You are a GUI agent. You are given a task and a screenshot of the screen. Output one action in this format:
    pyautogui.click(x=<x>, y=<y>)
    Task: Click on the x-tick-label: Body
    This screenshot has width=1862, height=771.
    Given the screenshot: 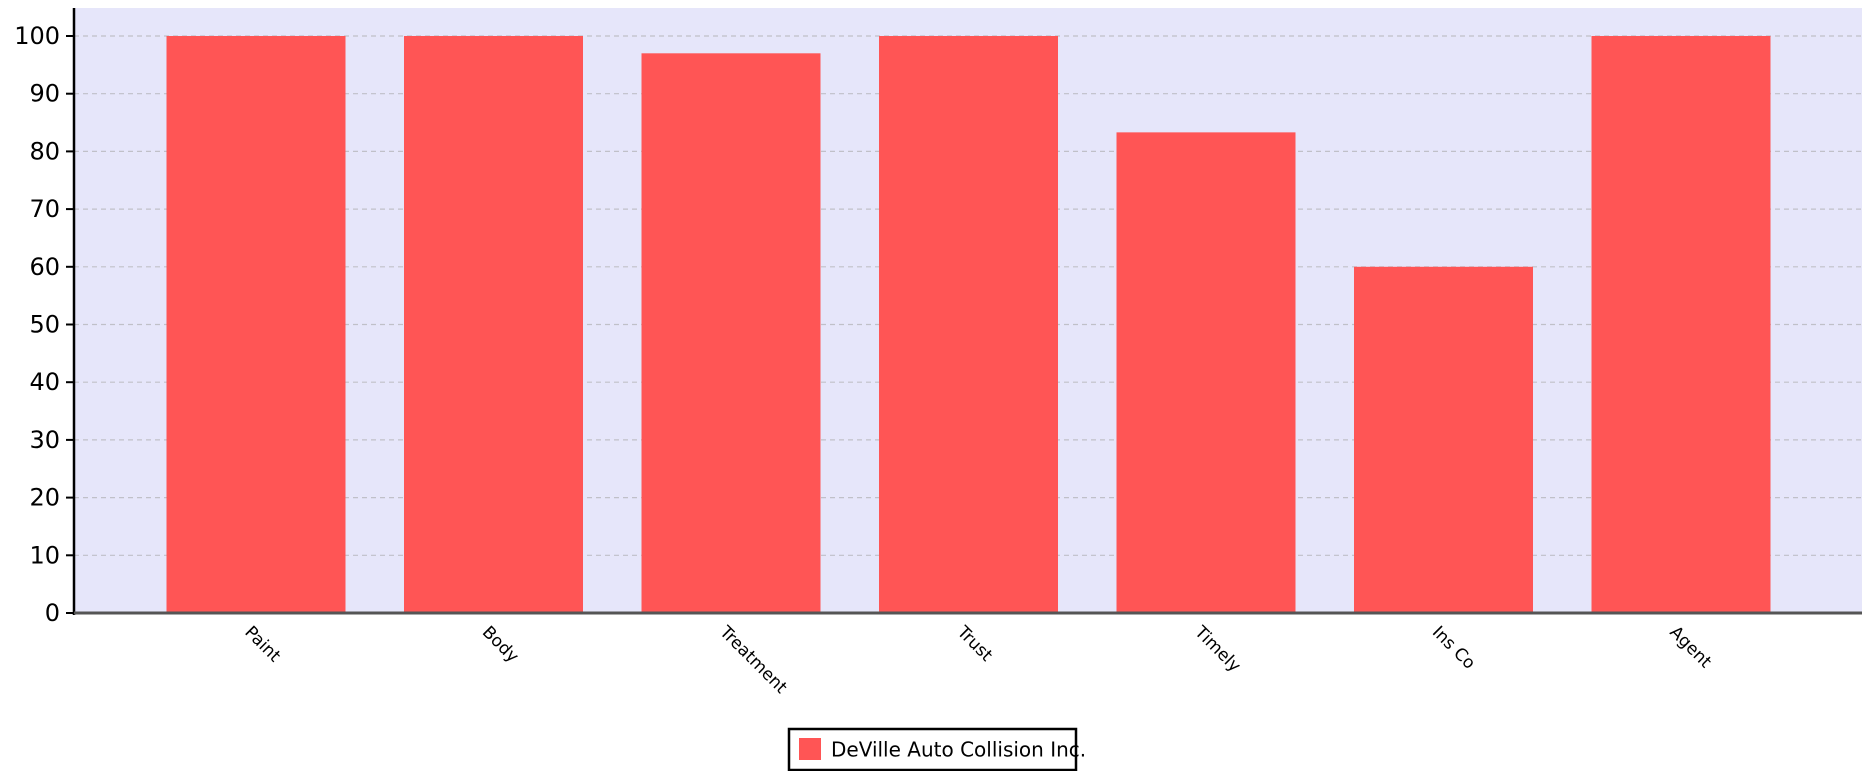 What is the action you would take?
    pyautogui.click(x=500, y=644)
    